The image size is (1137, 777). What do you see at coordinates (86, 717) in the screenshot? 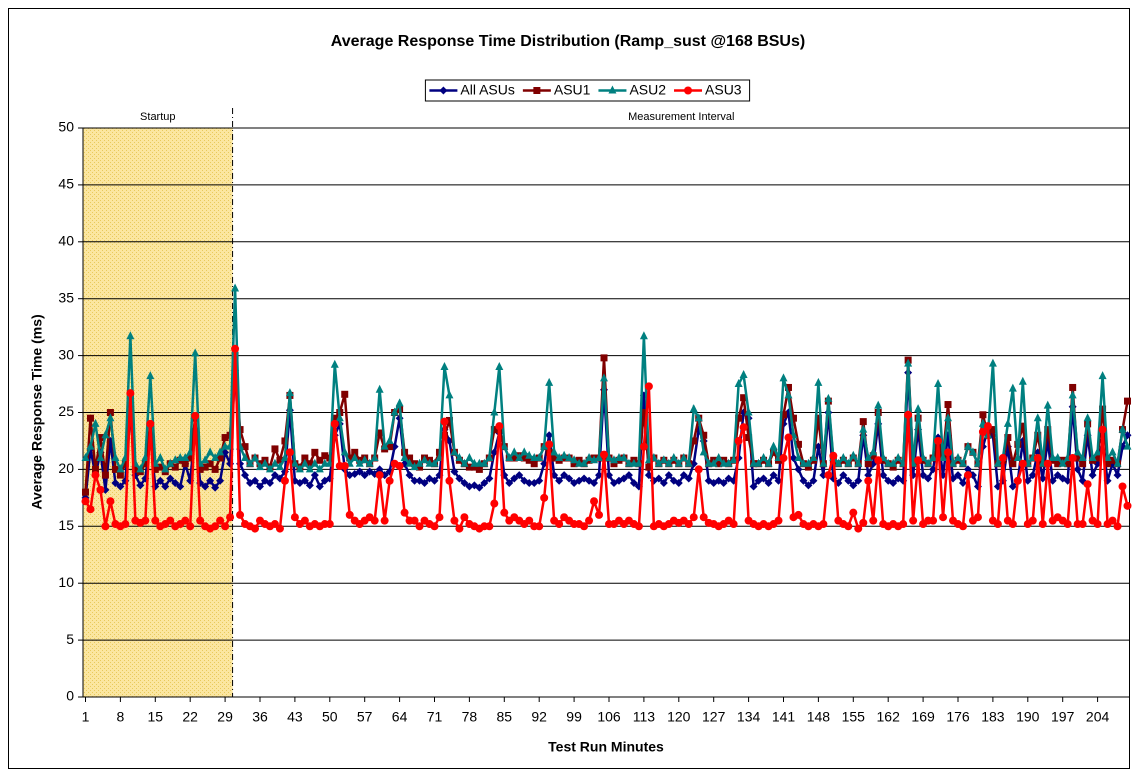
I see `x-tick-label: 1` at bounding box center [86, 717].